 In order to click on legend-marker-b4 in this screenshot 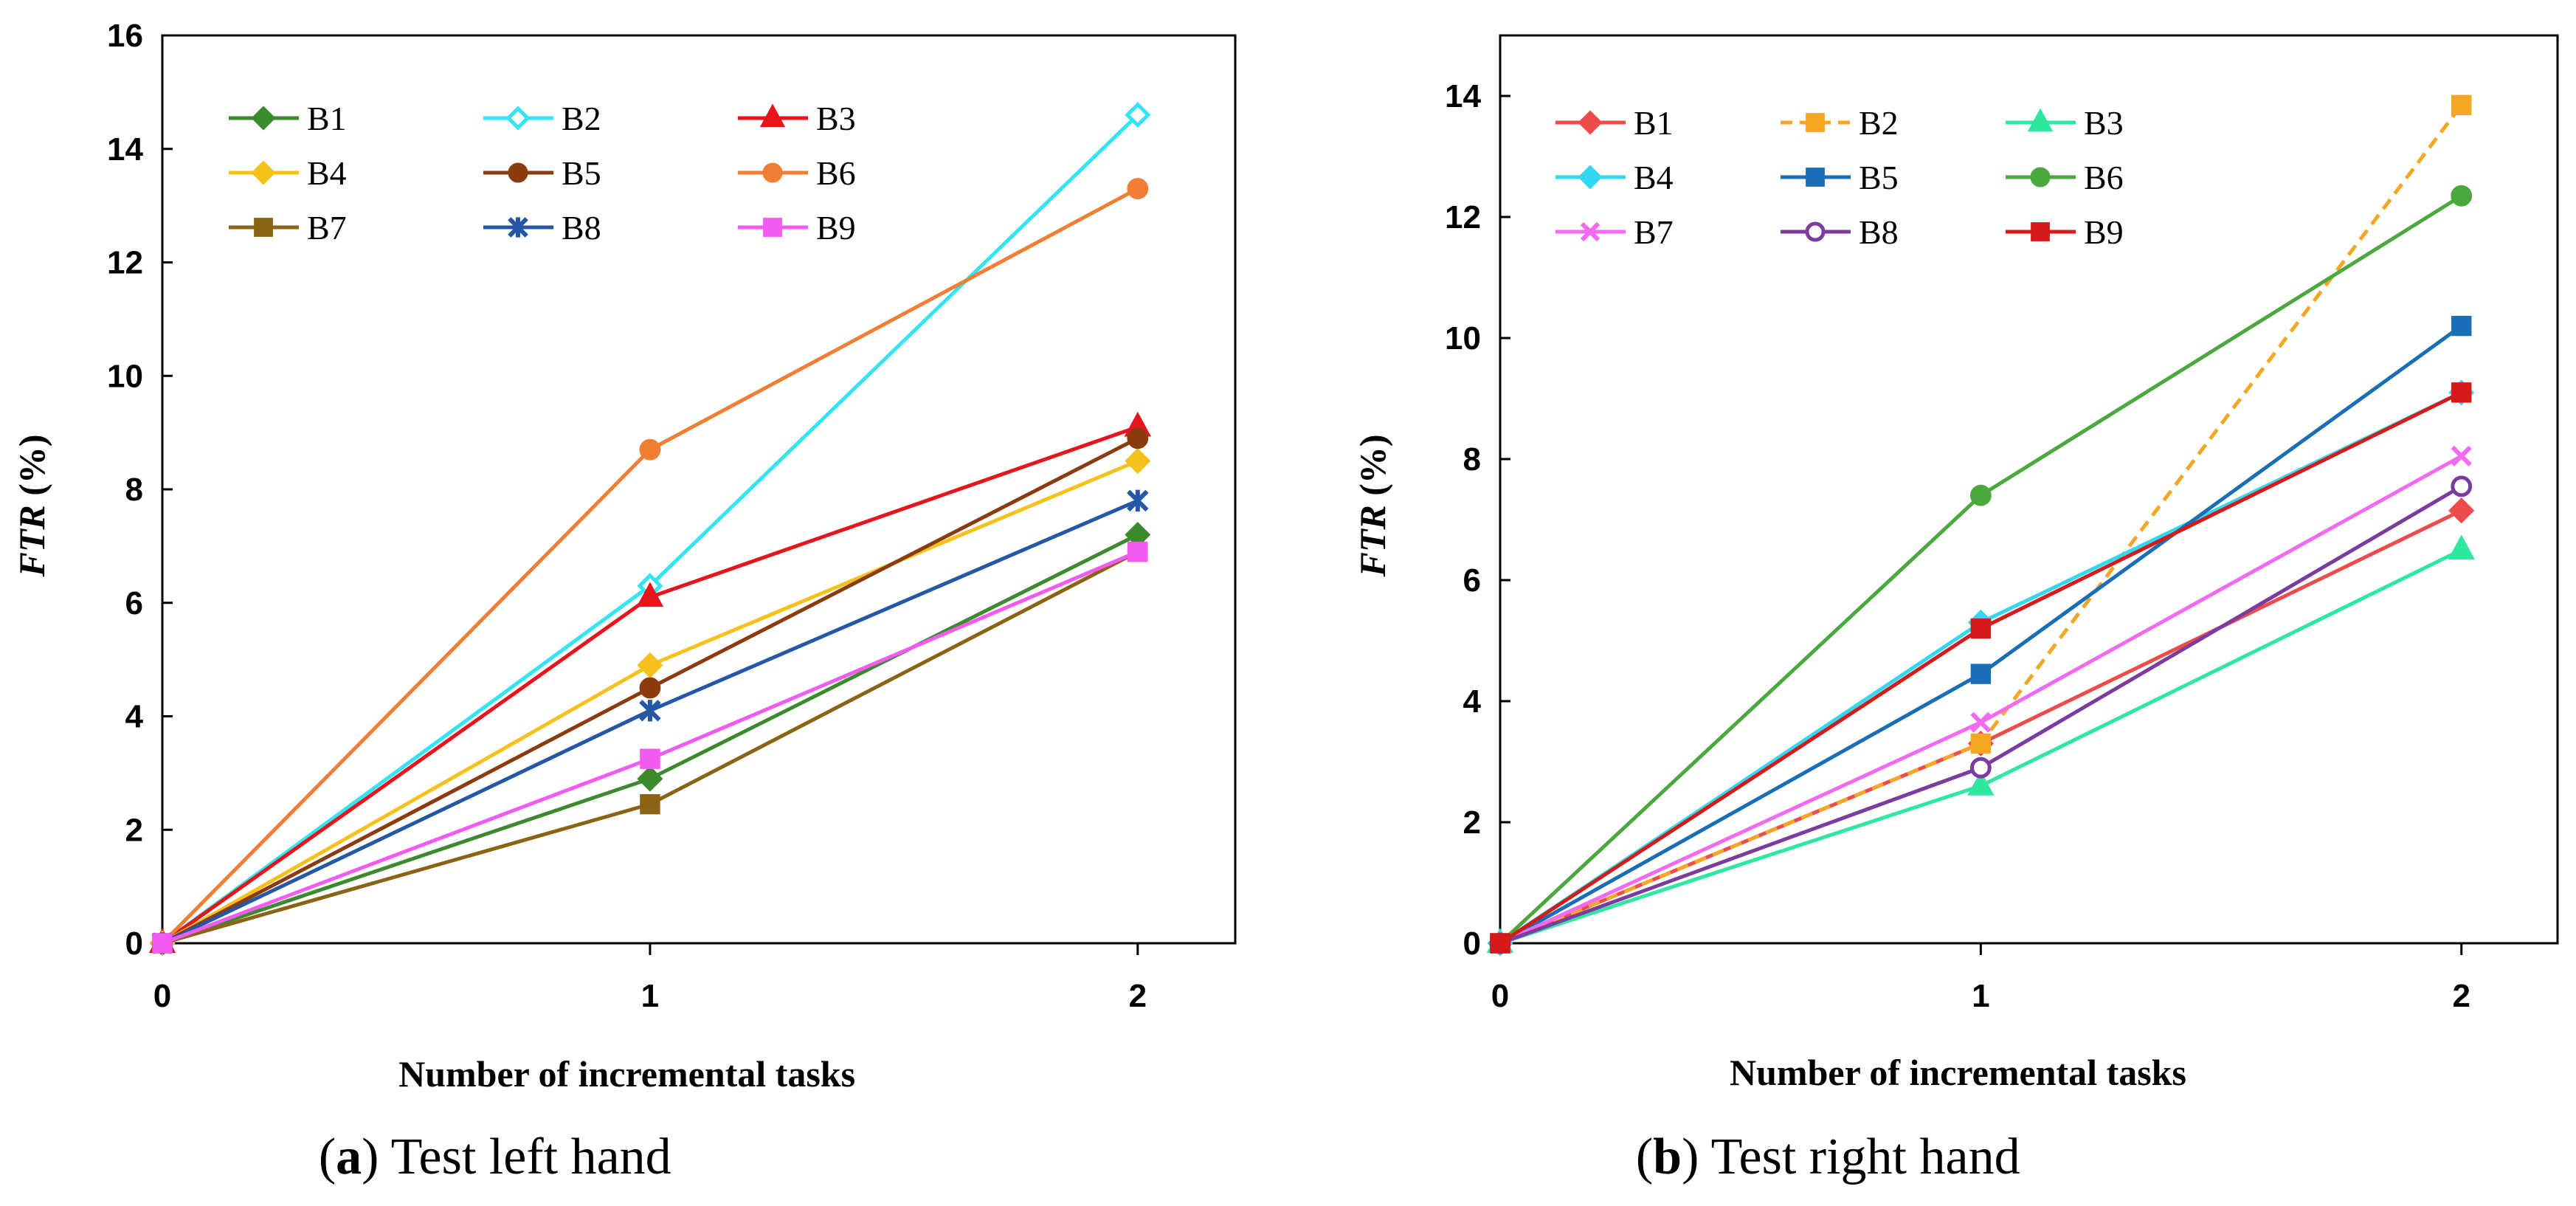, I will do `click(1591, 177)`.